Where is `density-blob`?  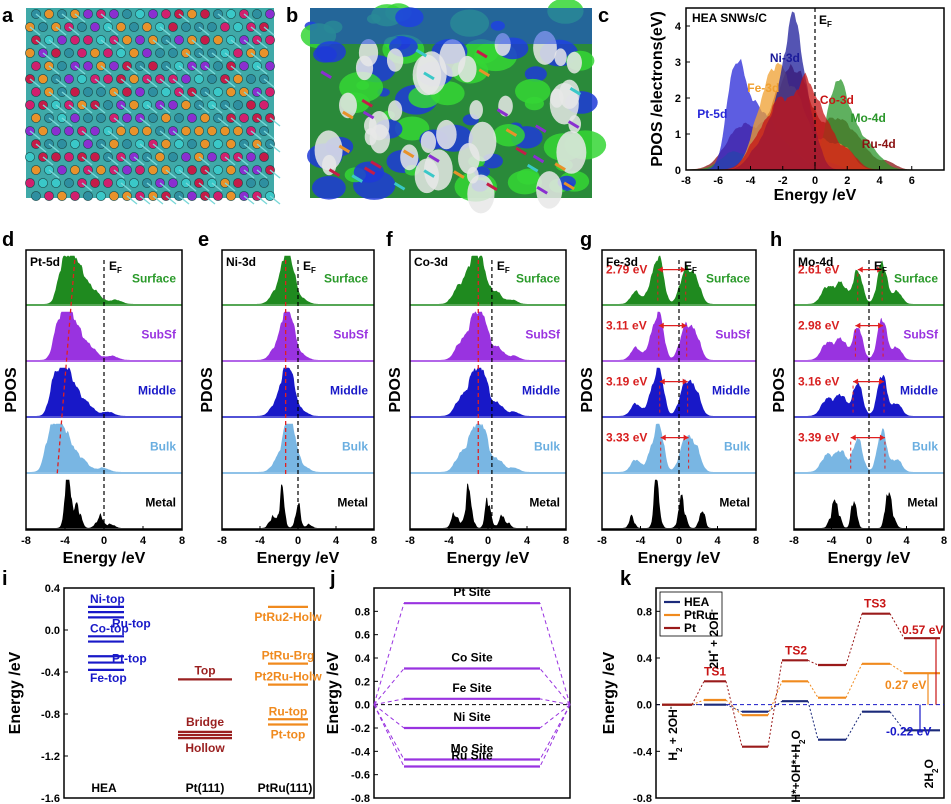
density-blob is located at coordinates (329, 187).